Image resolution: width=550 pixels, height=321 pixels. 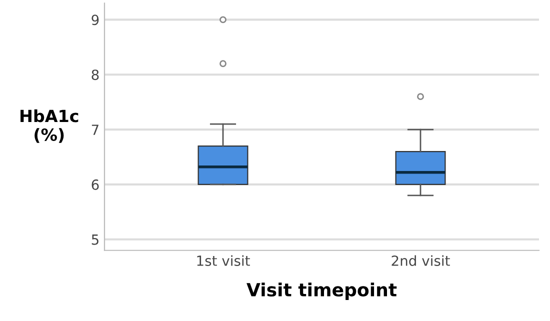 What do you see at coordinates (95, 129) in the screenshot?
I see `y-tick-label: 7` at bounding box center [95, 129].